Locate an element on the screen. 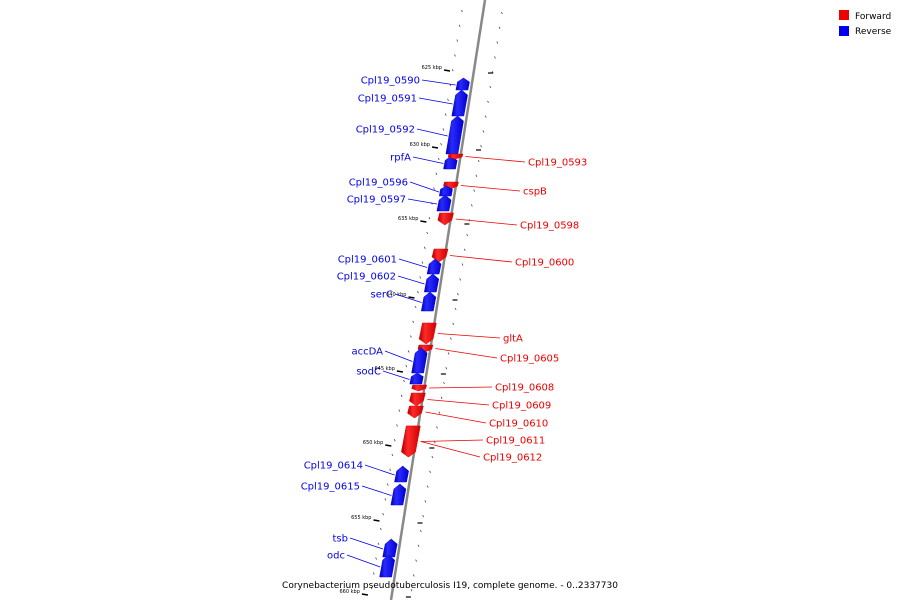 The width and height of the screenshot is (900, 600). gene-label-serc: serC is located at coordinates (382, 295).